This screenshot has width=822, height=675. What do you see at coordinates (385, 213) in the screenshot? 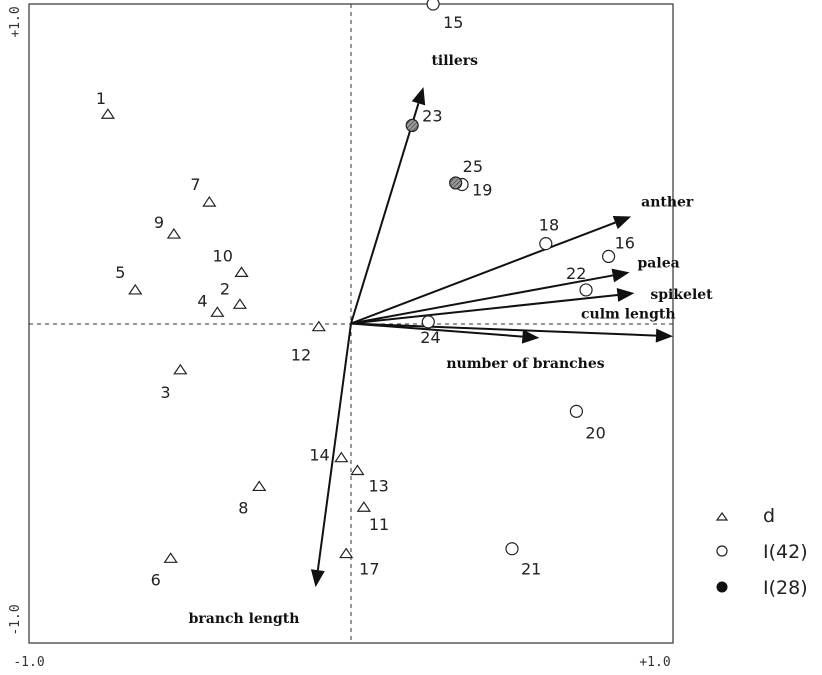
I see `vector-tillers` at bounding box center [385, 213].